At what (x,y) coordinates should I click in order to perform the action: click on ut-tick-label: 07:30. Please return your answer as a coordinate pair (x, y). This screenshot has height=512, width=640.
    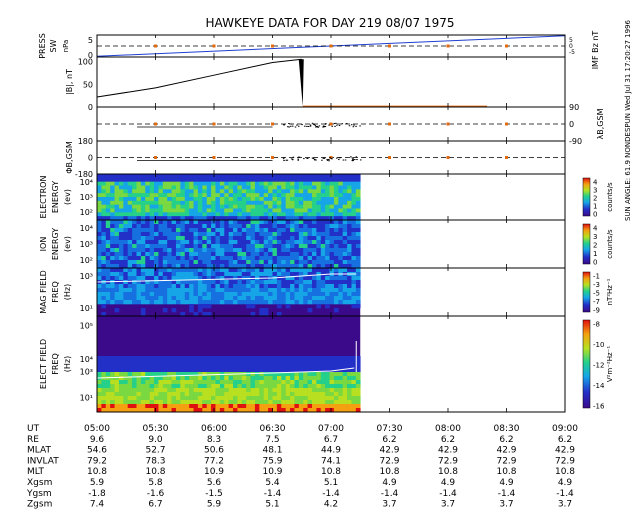
    Looking at the image, I should click on (390, 429).